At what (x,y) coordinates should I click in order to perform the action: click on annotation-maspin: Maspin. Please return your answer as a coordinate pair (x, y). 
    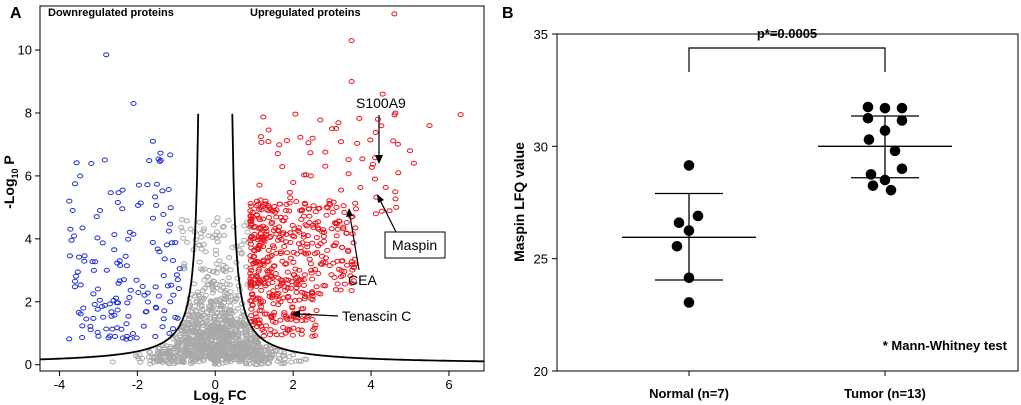
    Looking at the image, I should click on (411, 226).